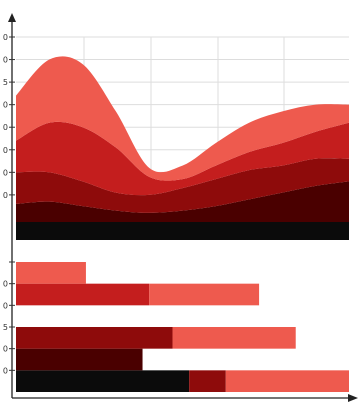  I want to click on area-y-tick-label: 5, so click(5, 82).